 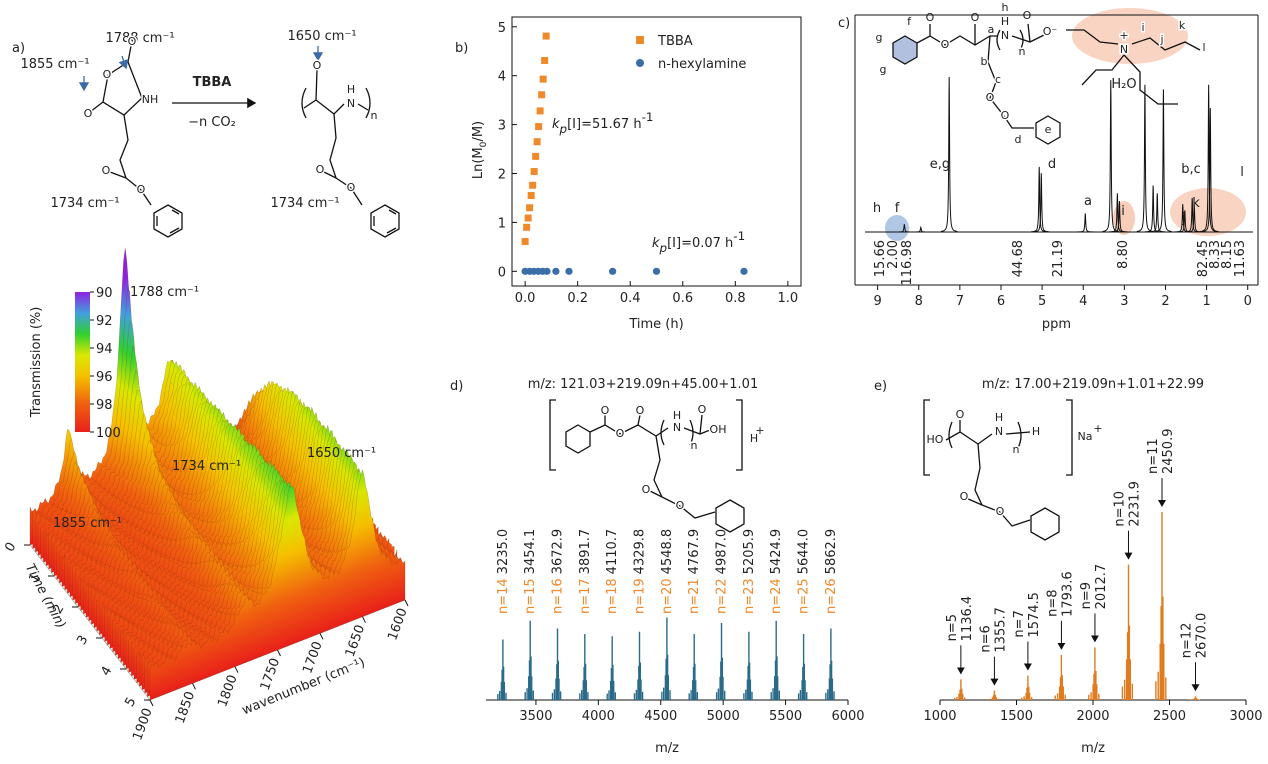 What do you see at coordinates (749, 596) in the screenshot?
I see `n-label: n=23` at bounding box center [749, 596].